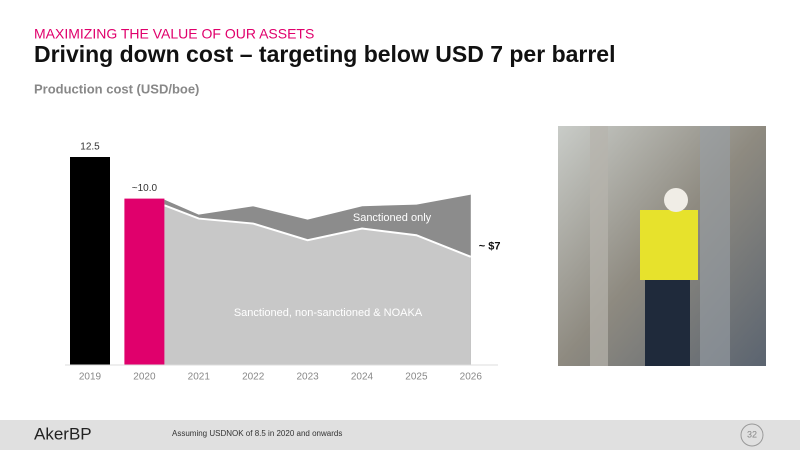 The width and height of the screenshot is (800, 450). Describe the element at coordinates (144, 377) in the screenshot. I see `x-tick-label: 2020` at that location.